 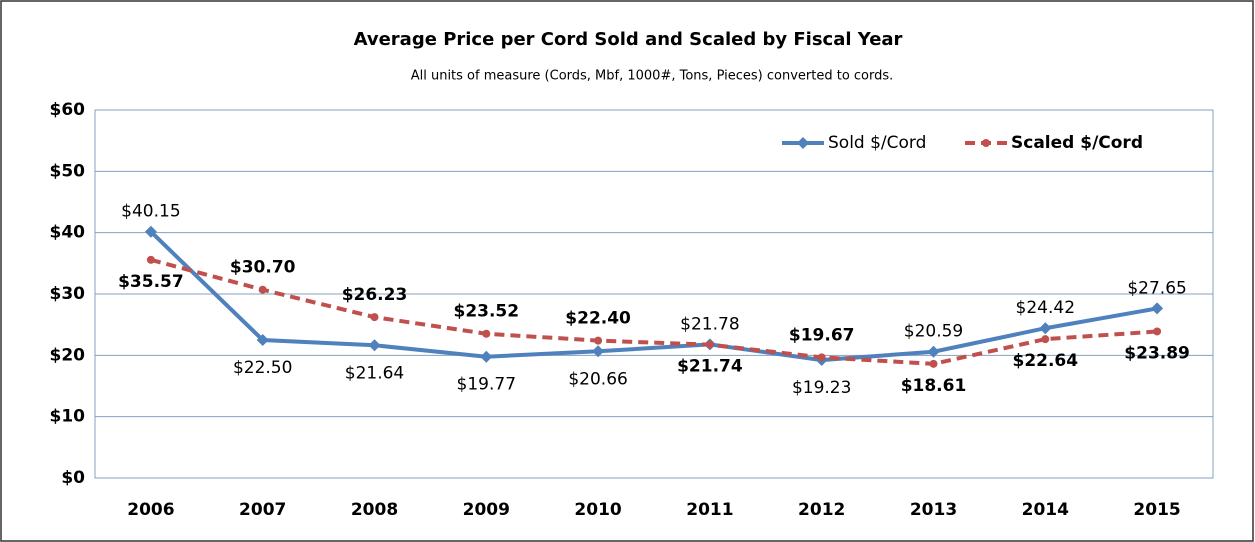 What do you see at coordinates (486, 510) in the screenshot?
I see `x-tick-label: 2009` at bounding box center [486, 510].